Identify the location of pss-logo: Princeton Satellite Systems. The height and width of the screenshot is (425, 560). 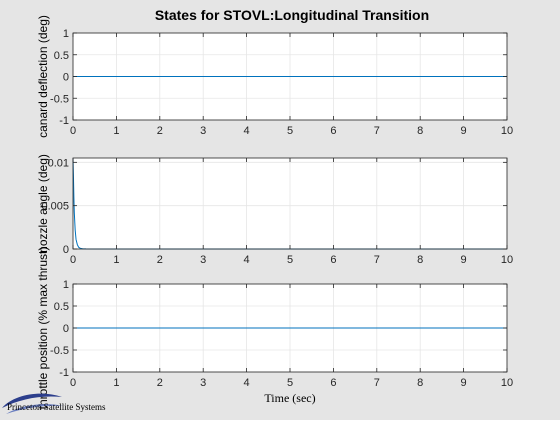
(54, 403).